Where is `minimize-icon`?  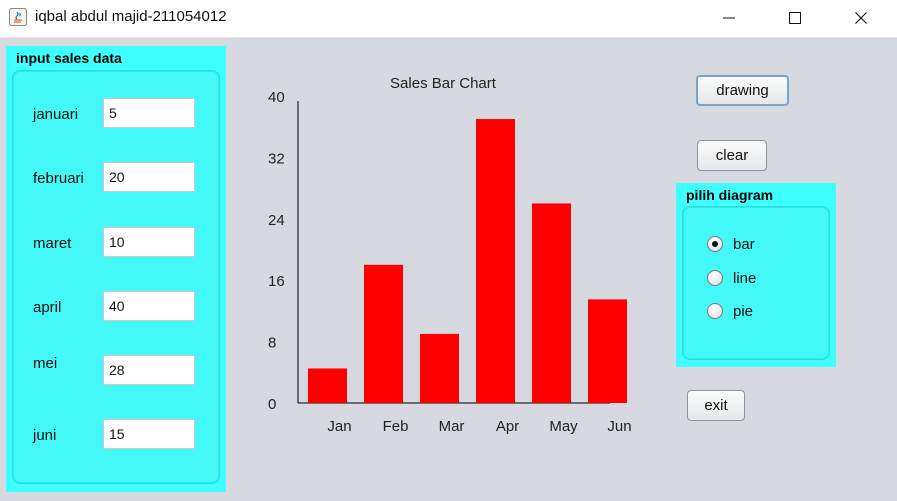
minimize-icon is located at coordinates (729, 18).